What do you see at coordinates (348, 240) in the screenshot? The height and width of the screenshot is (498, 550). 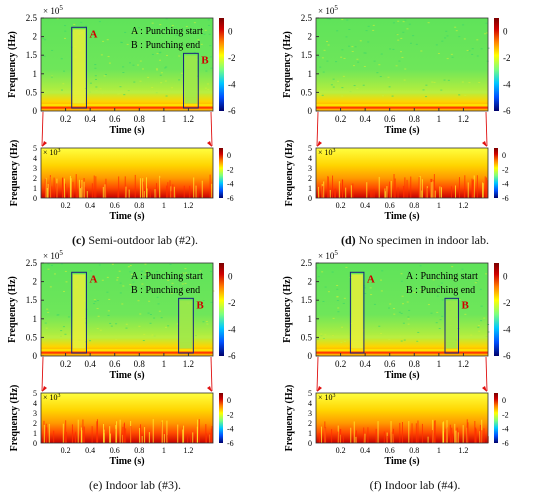 I see `caption-d-label: (d)` at bounding box center [348, 240].